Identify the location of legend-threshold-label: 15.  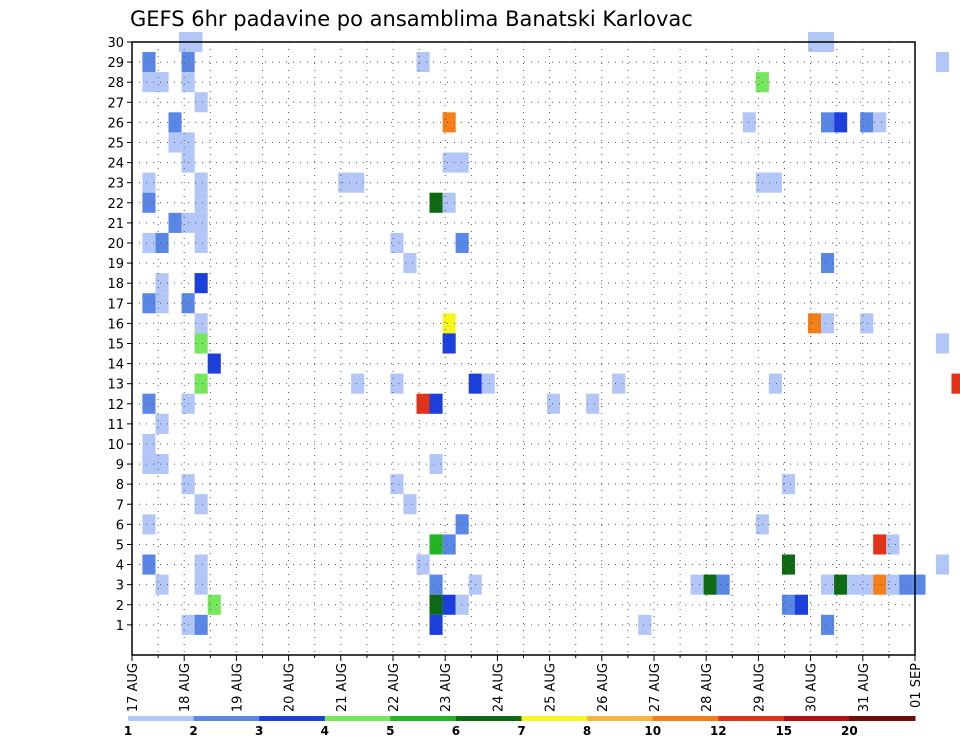
(783, 731).